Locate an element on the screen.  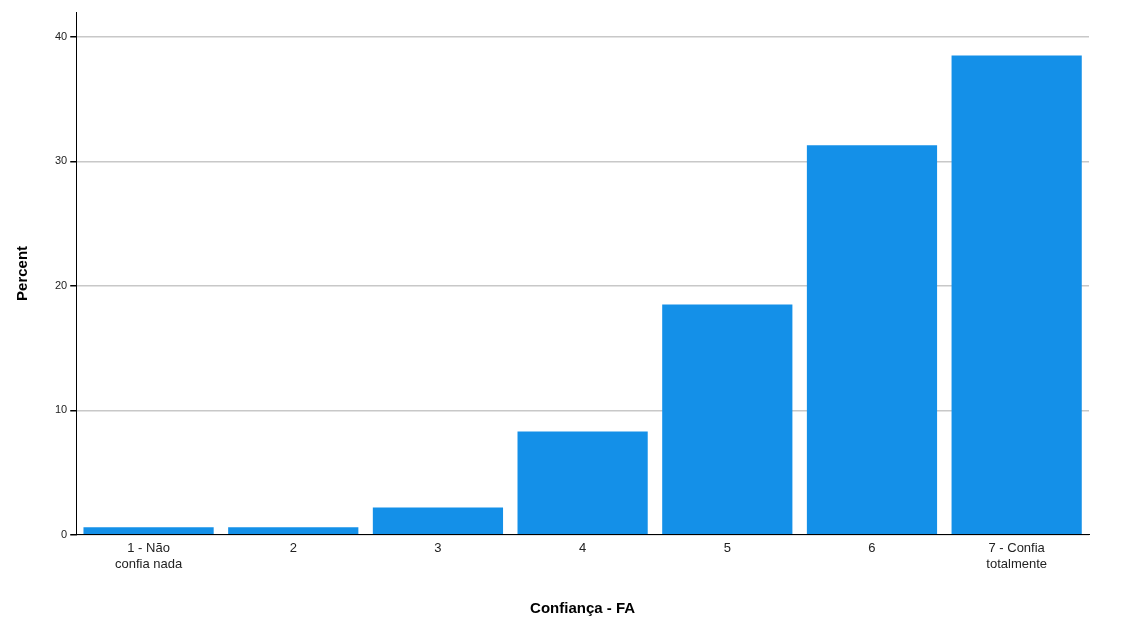
x-tick-label: 5 is located at coordinates (727, 548).